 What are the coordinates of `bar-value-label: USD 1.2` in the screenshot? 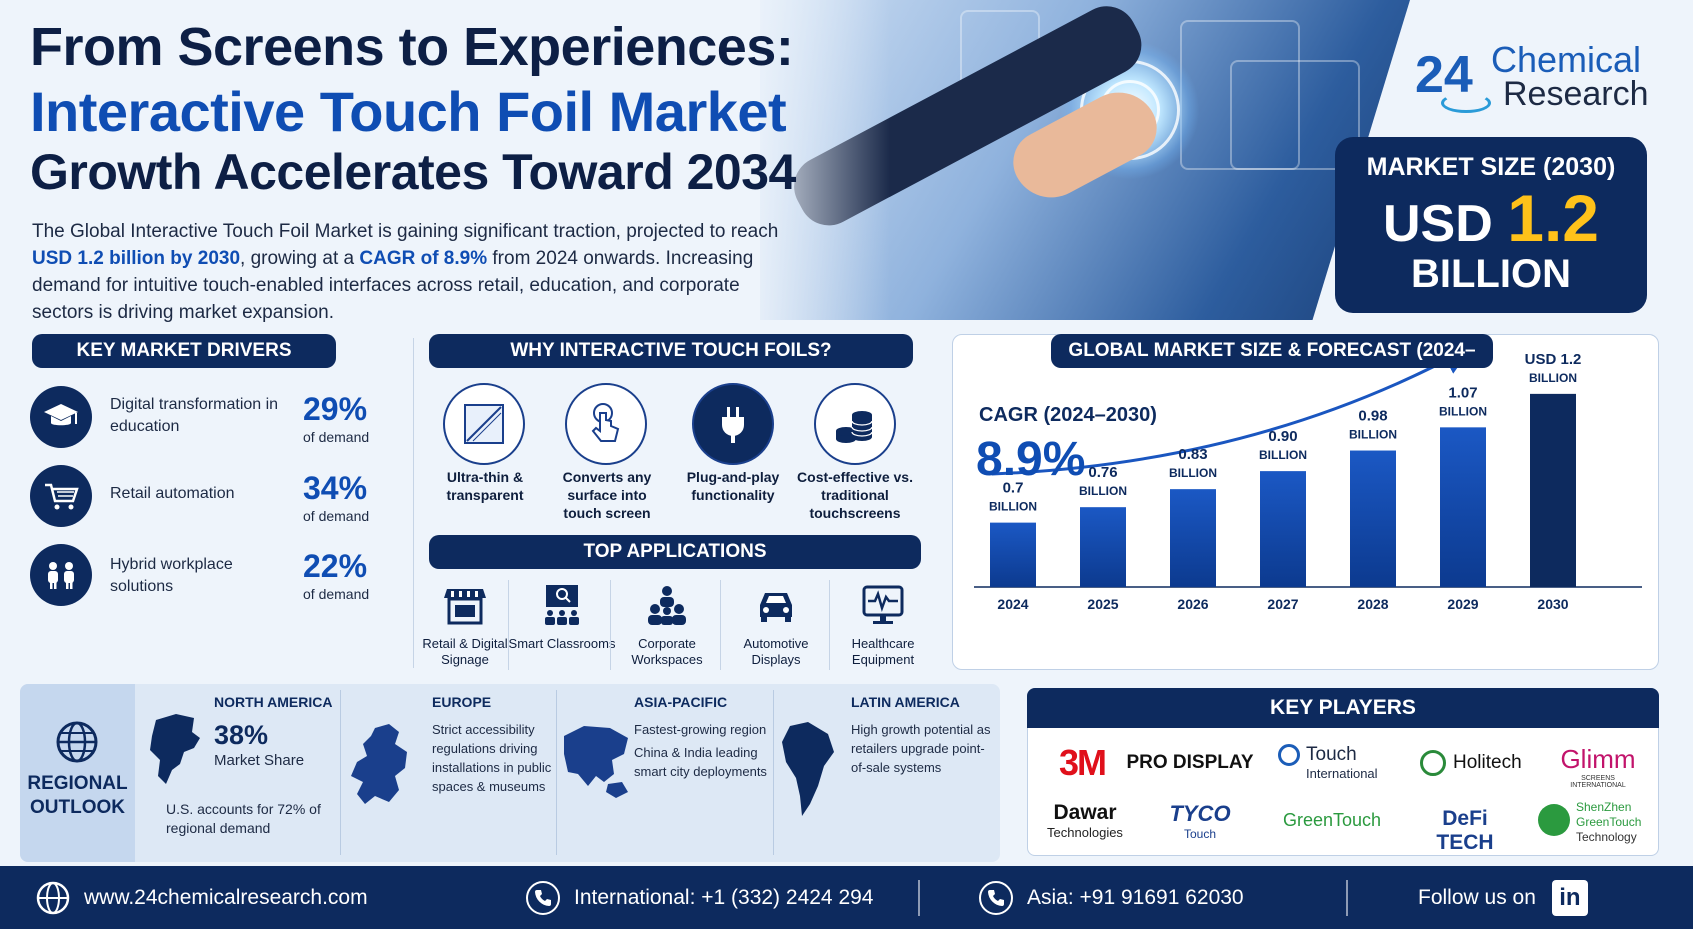 It's located at (1553, 359).